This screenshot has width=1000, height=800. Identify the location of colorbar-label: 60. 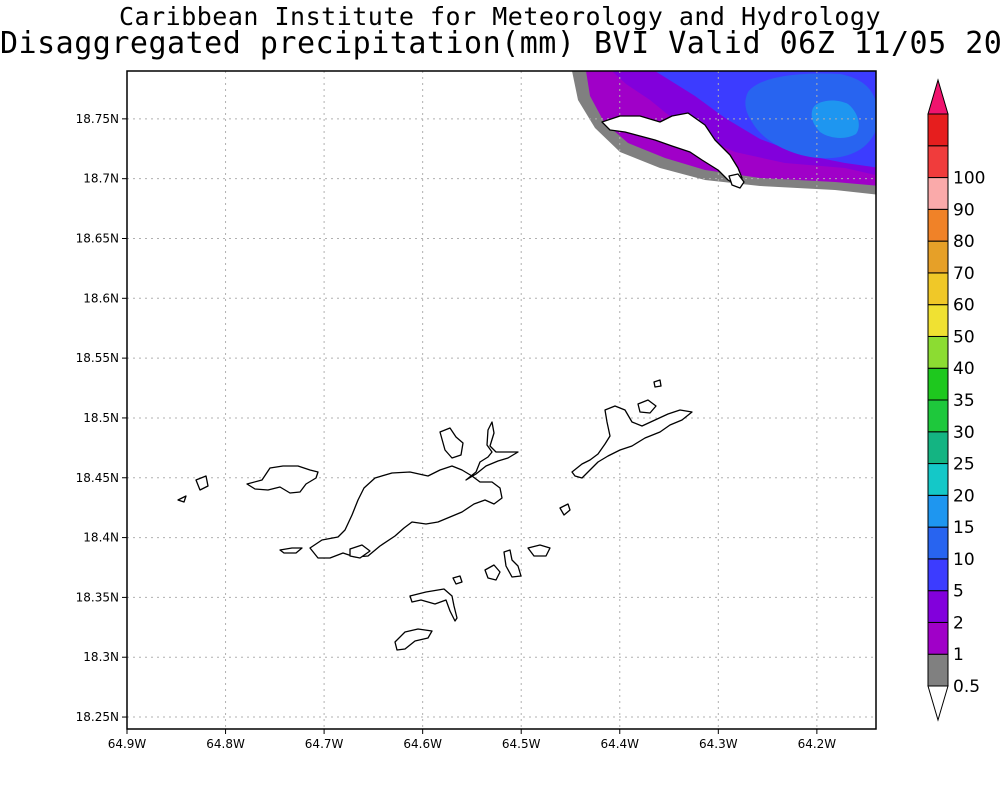
(964, 306).